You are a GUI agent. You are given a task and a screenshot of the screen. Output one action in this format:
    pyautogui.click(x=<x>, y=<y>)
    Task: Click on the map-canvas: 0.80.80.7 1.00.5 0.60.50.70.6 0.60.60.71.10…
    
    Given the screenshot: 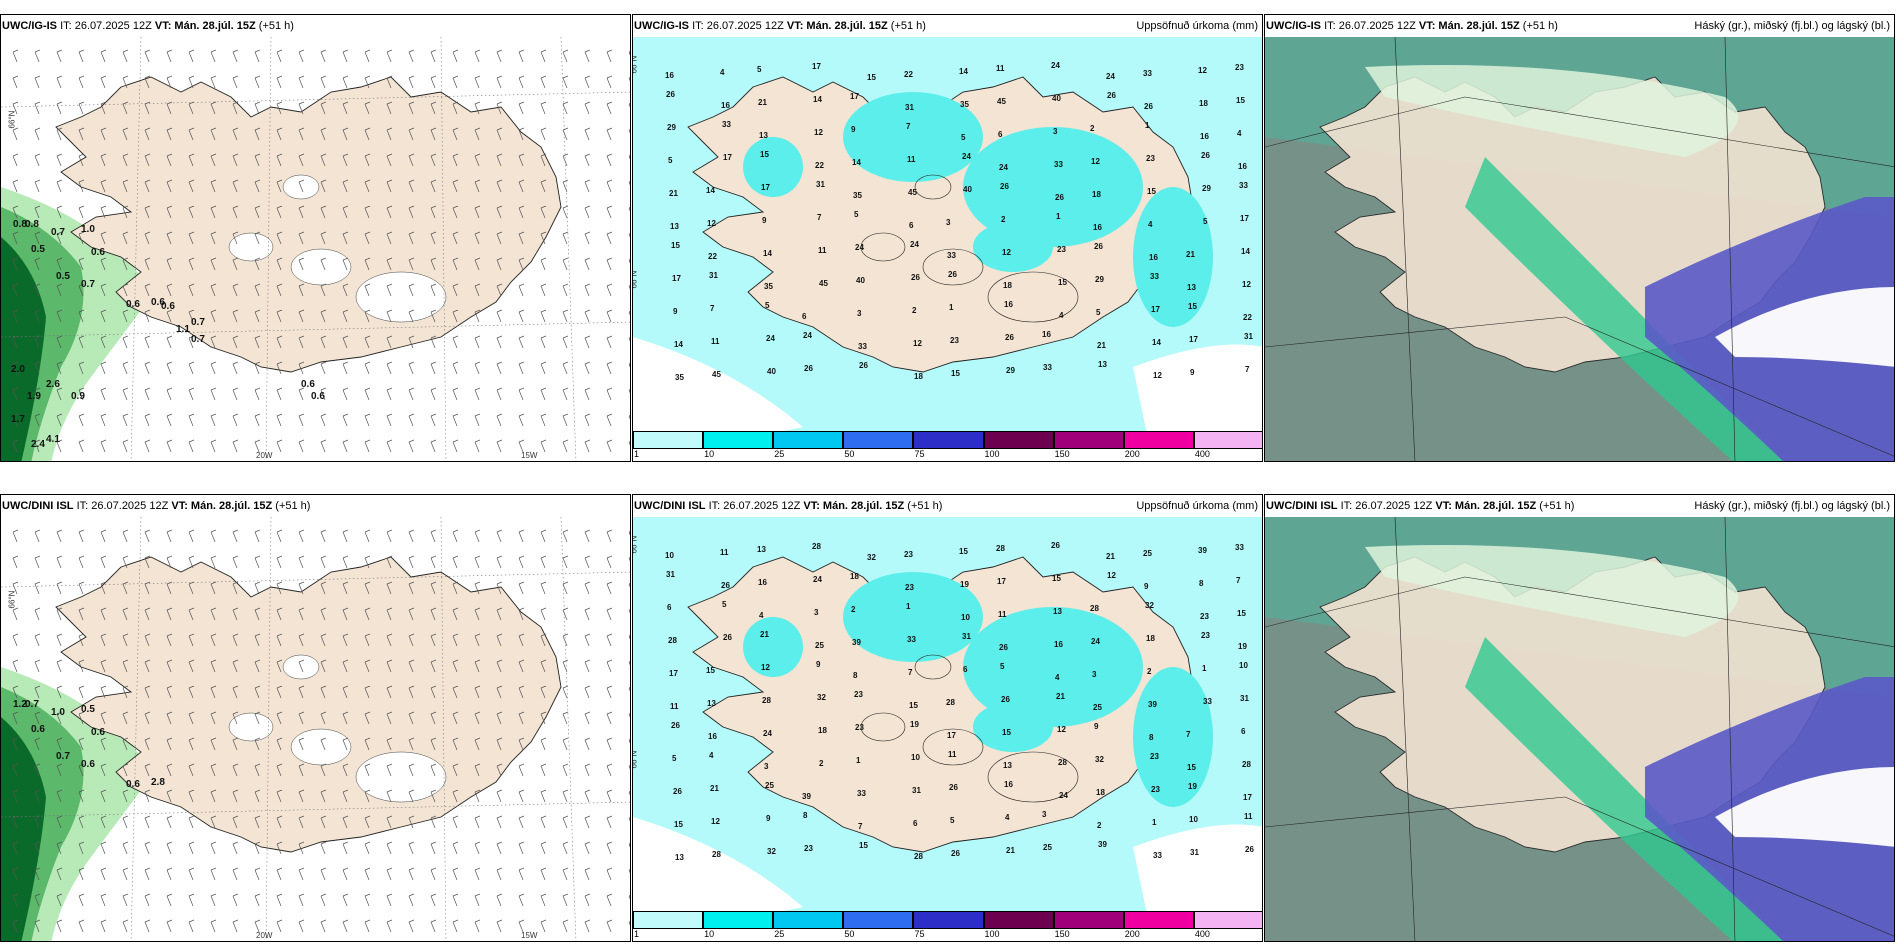 What is the action you would take?
    pyautogui.click(x=315, y=249)
    